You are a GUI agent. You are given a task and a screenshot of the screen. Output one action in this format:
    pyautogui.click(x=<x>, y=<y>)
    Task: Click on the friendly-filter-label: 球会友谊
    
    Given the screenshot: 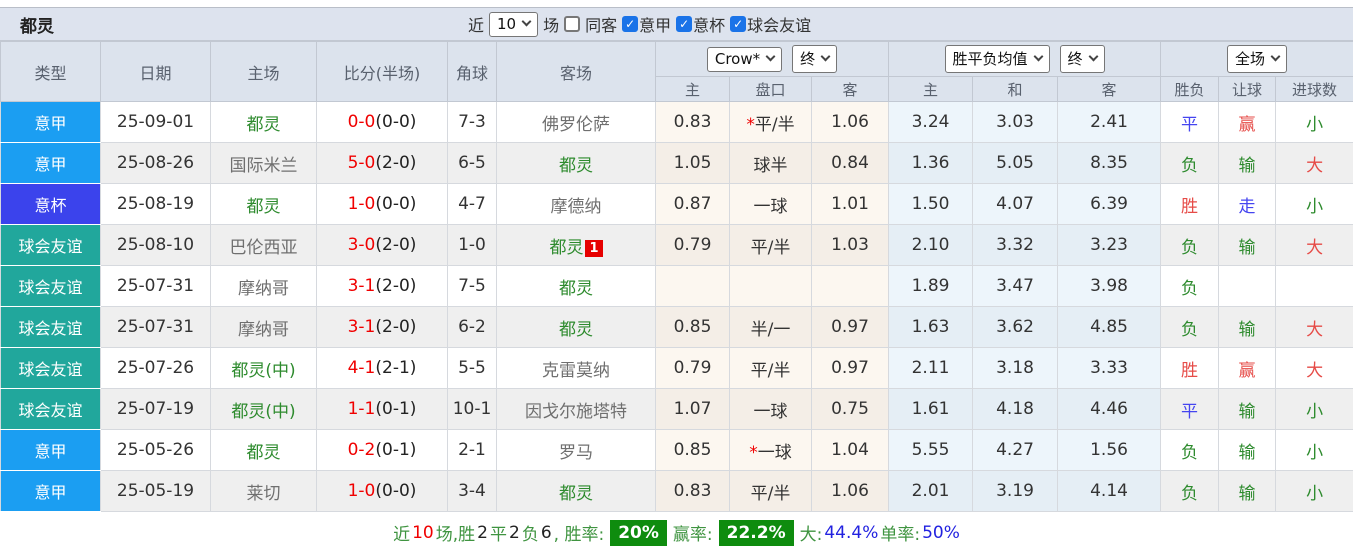 What is the action you would take?
    pyautogui.click(x=779, y=25)
    